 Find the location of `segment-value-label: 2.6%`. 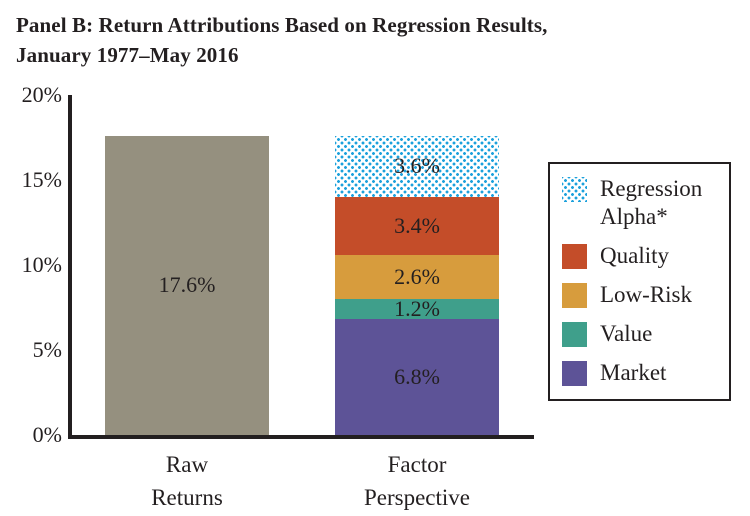

segment-value-label: 2.6% is located at coordinates (417, 276).